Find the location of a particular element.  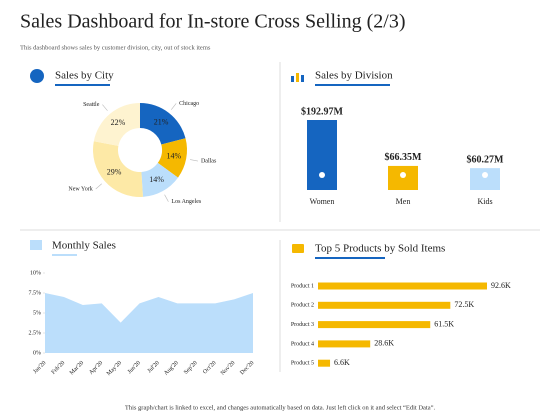

y-tick-label: Product 5 is located at coordinates (302, 364).